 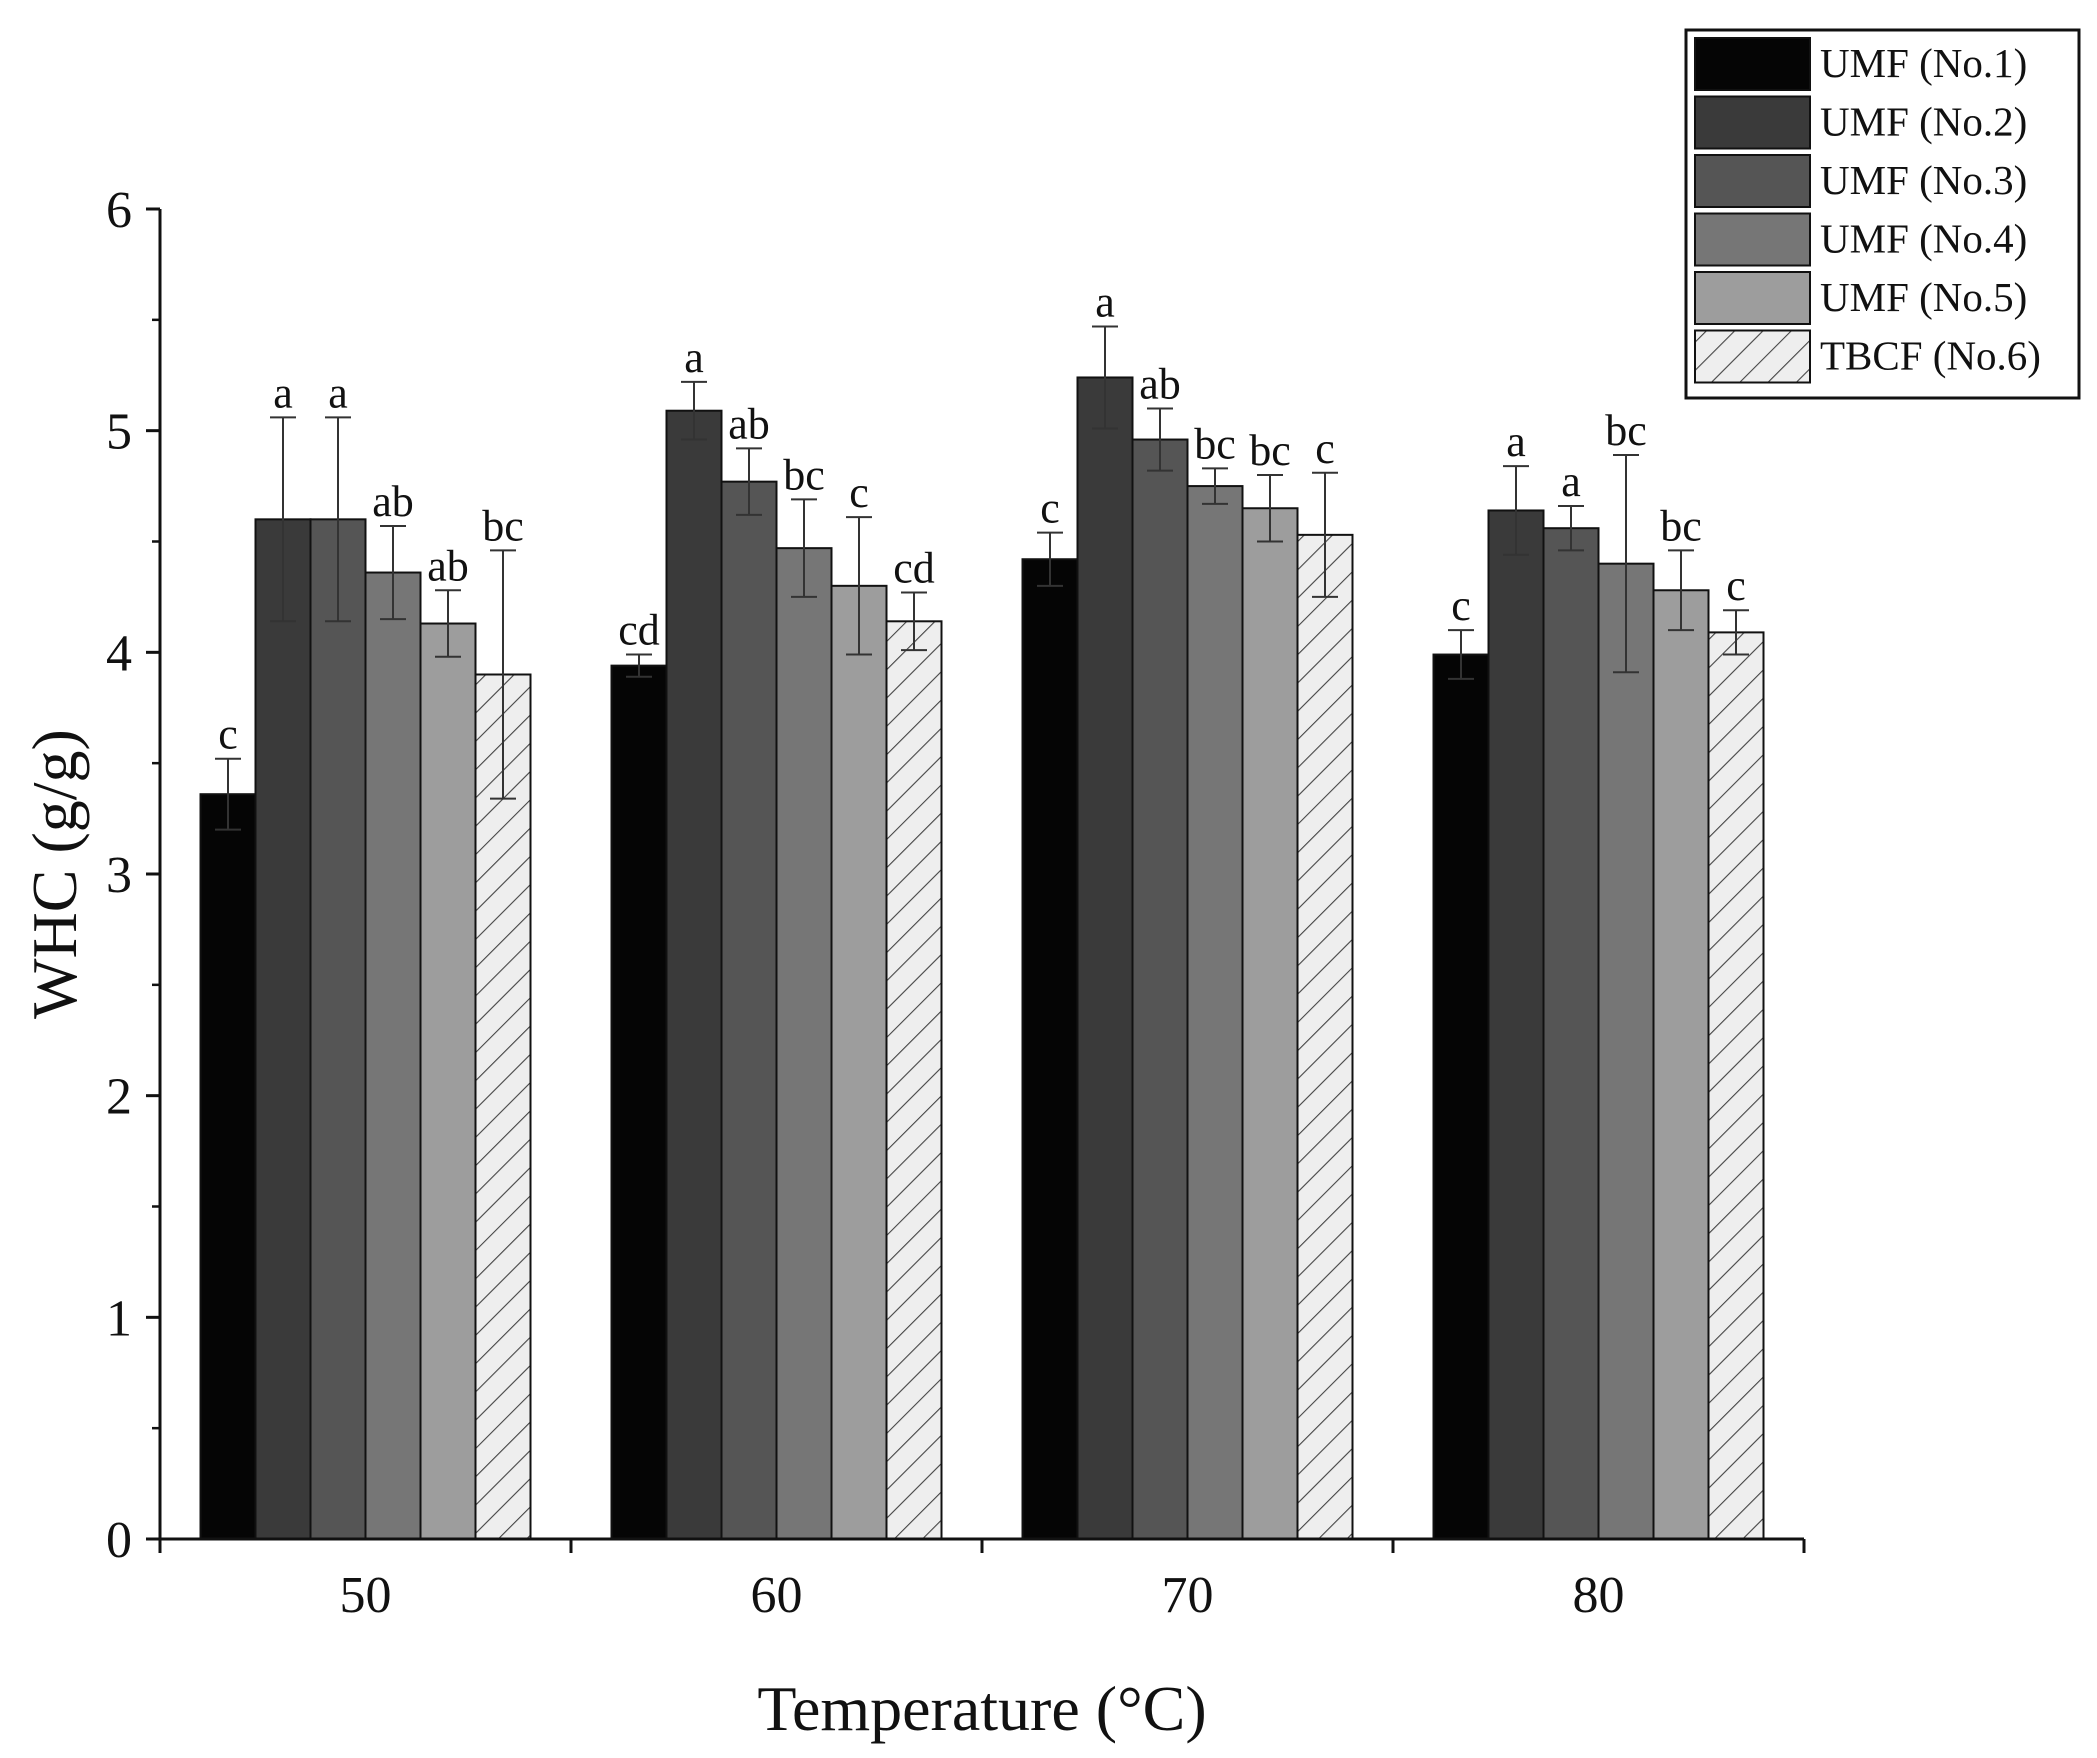 I want to click on x-tick-label: 80, so click(x=1599, y=1595).